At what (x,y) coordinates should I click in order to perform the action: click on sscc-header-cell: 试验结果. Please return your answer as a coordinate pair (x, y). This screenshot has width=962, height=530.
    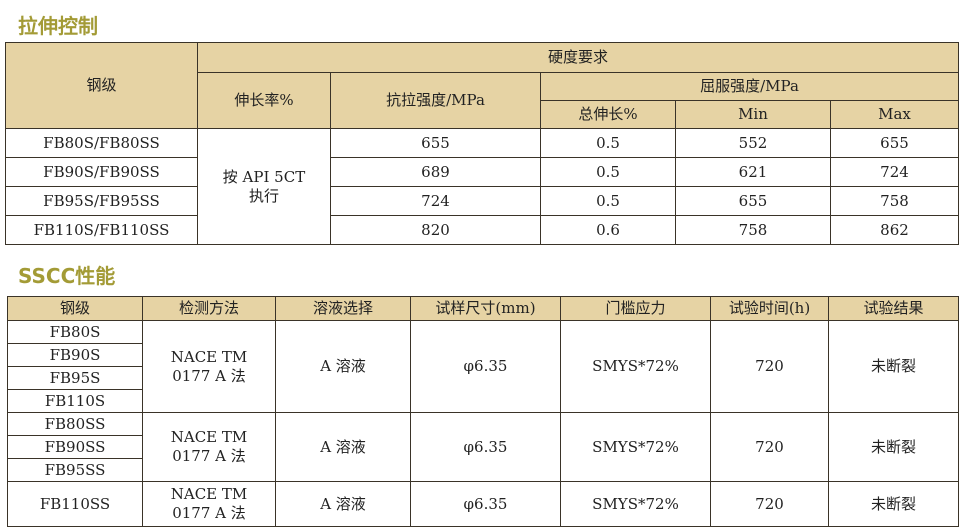
    Looking at the image, I should click on (893, 308).